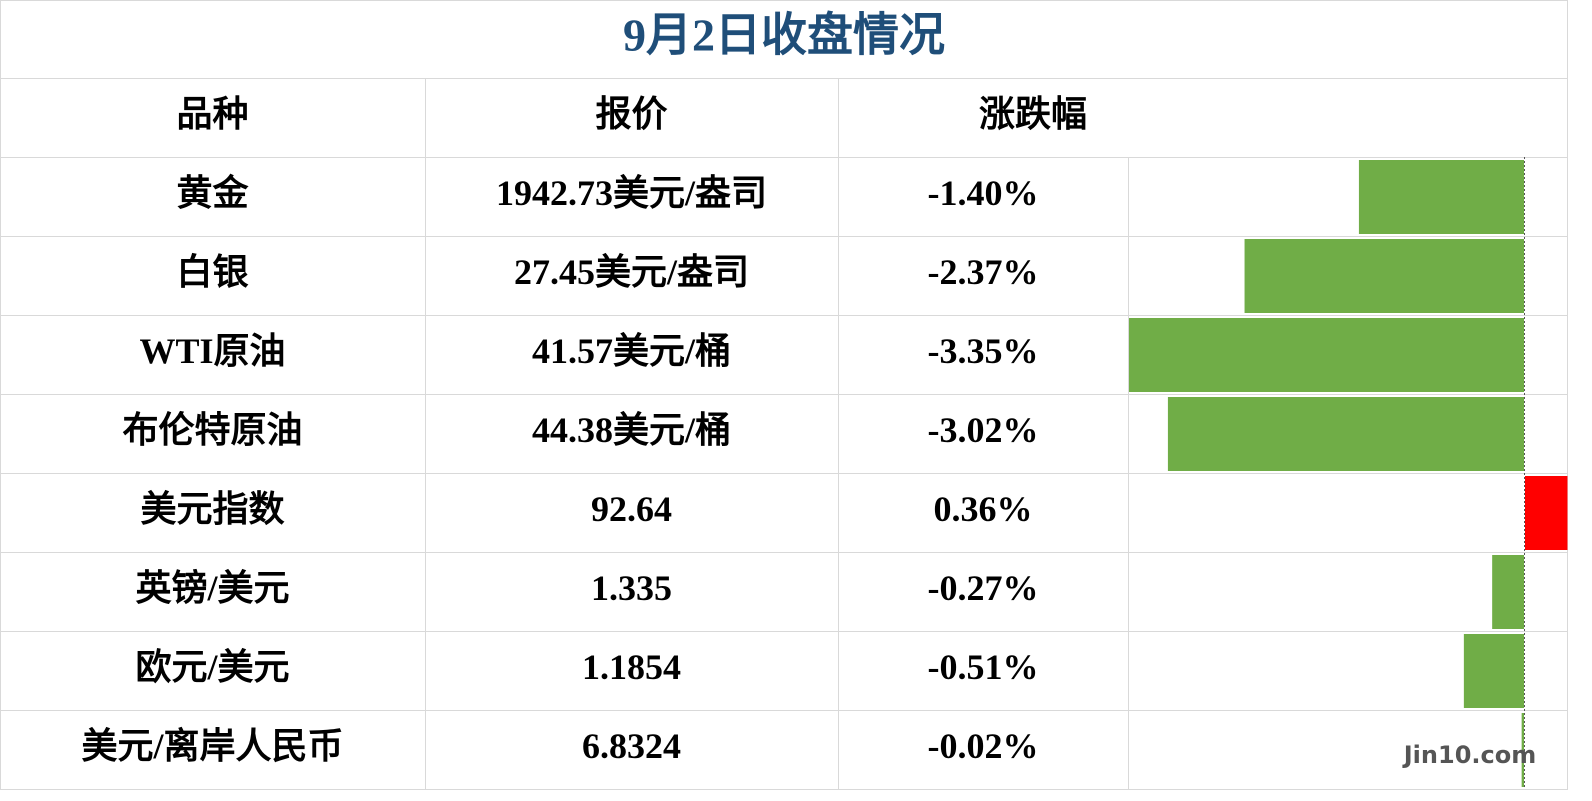 Image resolution: width=1592 pixels, height=801 pixels. I want to click on cell-name: 欧元/美元, so click(212, 667).